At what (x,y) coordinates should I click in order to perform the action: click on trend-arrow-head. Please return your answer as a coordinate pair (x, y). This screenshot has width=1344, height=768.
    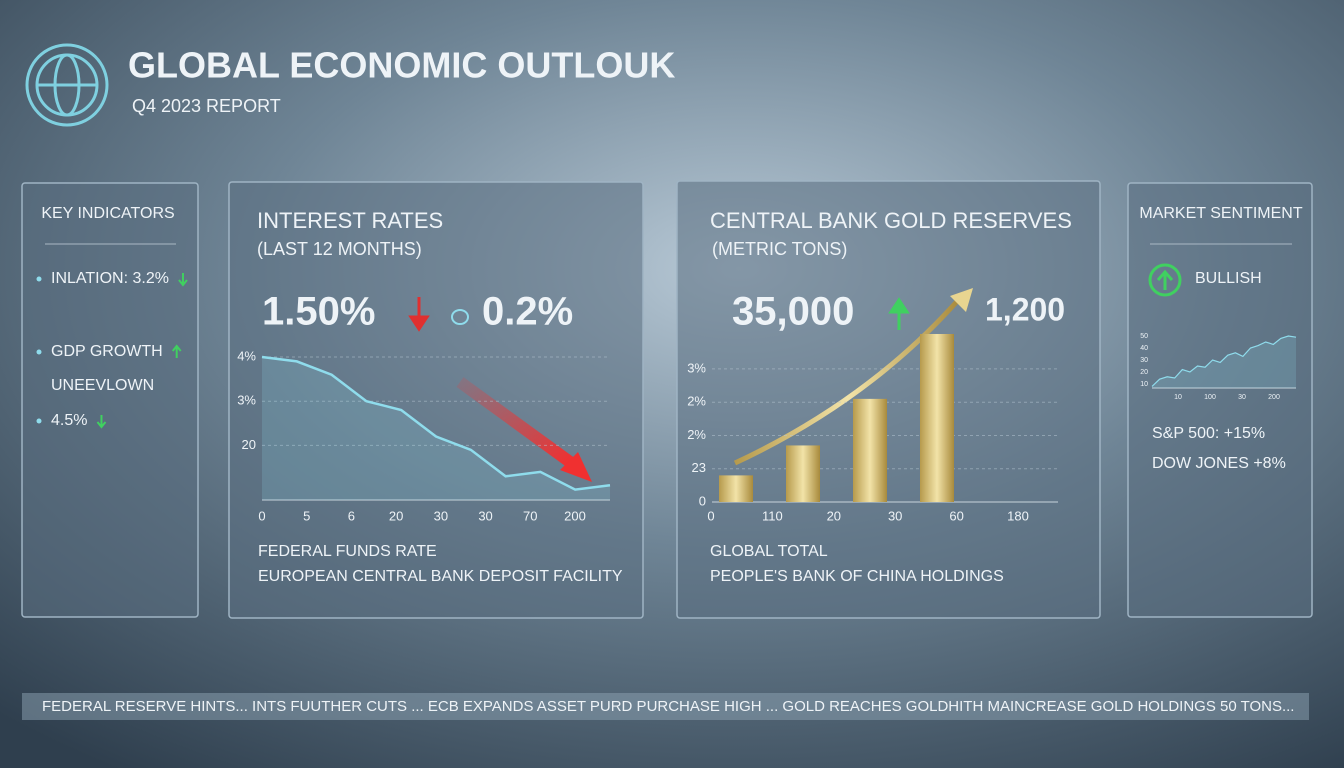
    Looking at the image, I should click on (576, 467).